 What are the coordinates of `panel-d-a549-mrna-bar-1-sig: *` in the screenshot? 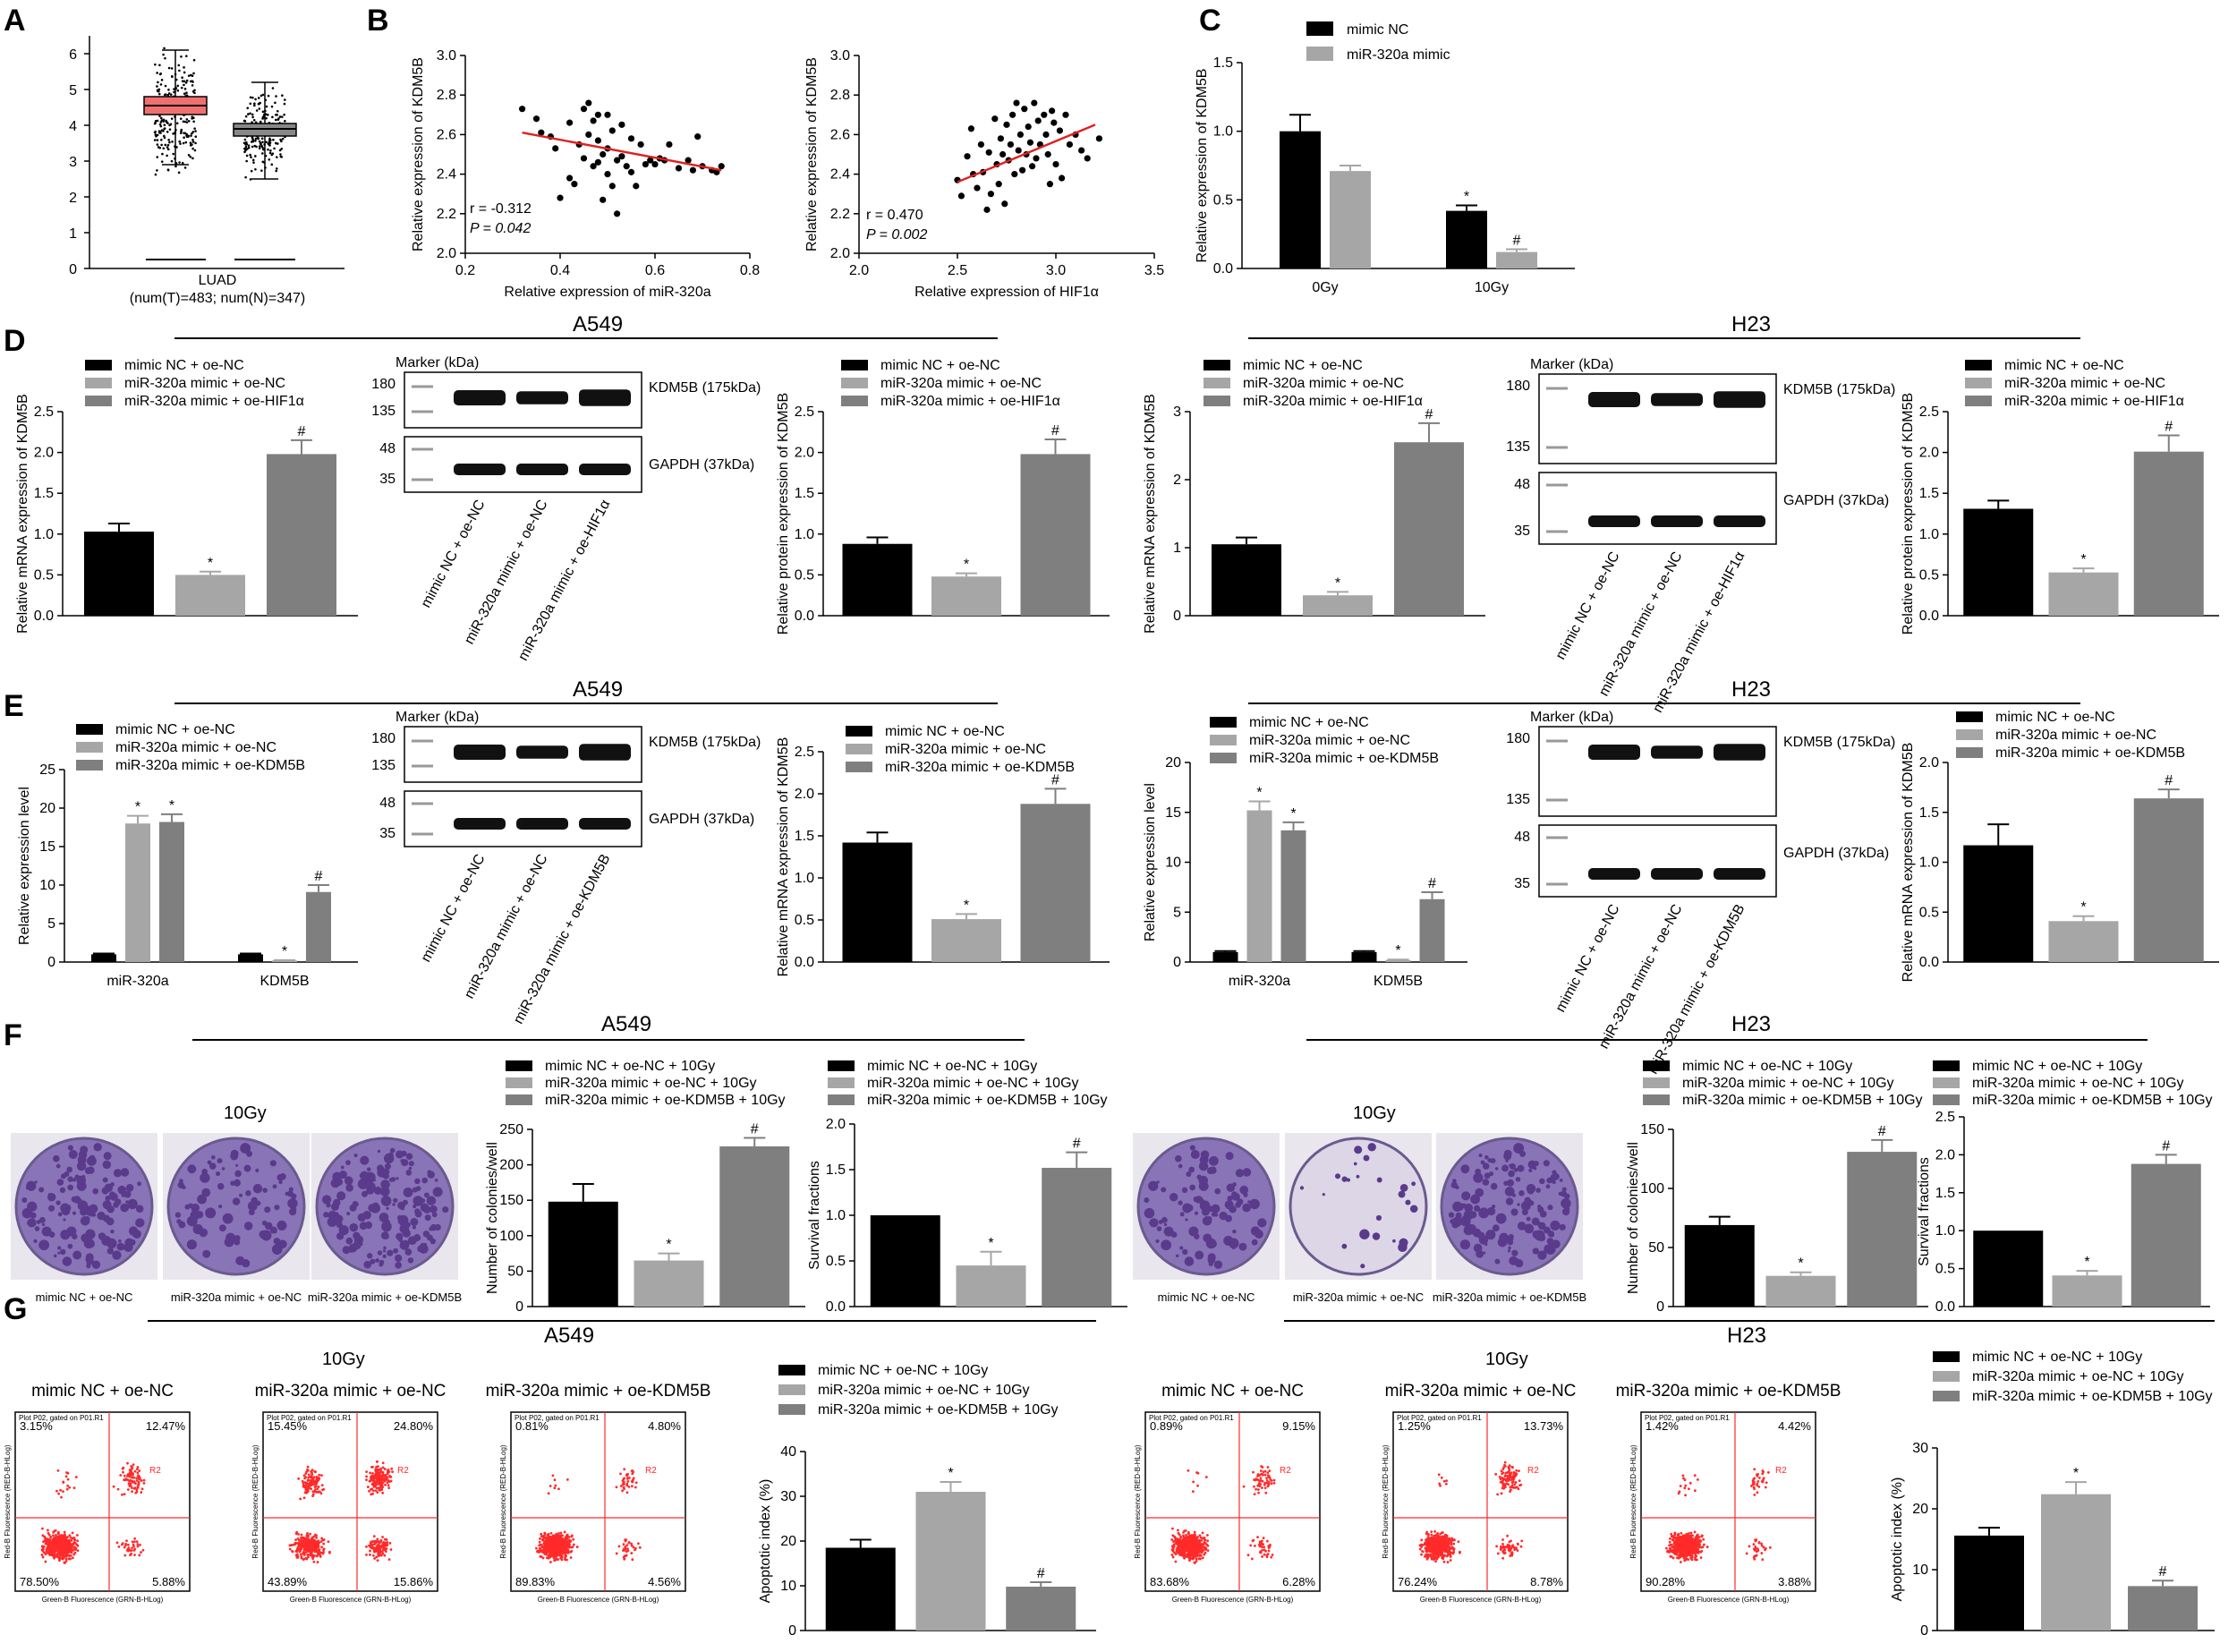 It's located at (210, 563).